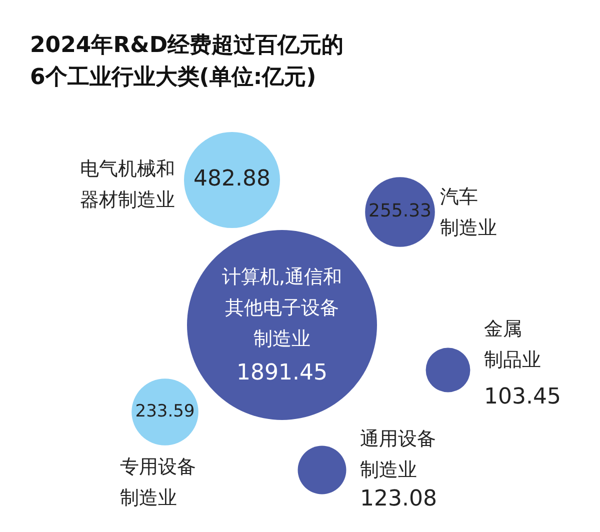 The width and height of the screenshot is (600, 532). I want to click on data-label: 482.88, so click(232, 179).